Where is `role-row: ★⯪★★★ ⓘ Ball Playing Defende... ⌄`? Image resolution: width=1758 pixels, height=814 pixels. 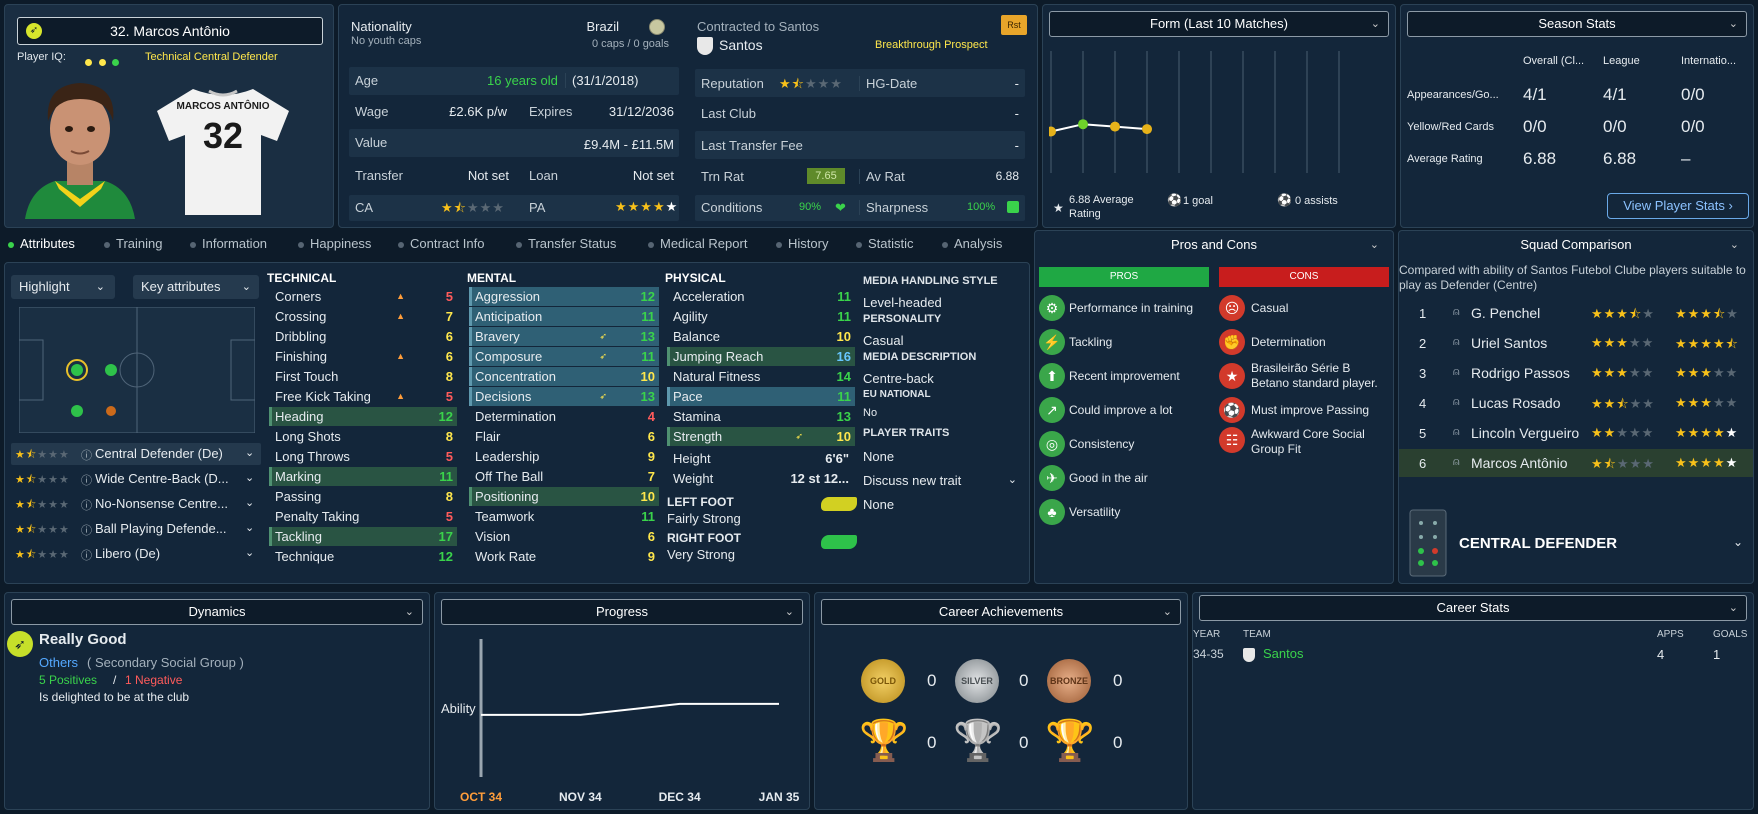 role-row: ★⯪★★★ ⓘ Ball Playing Defende... ⌄ is located at coordinates (136, 529).